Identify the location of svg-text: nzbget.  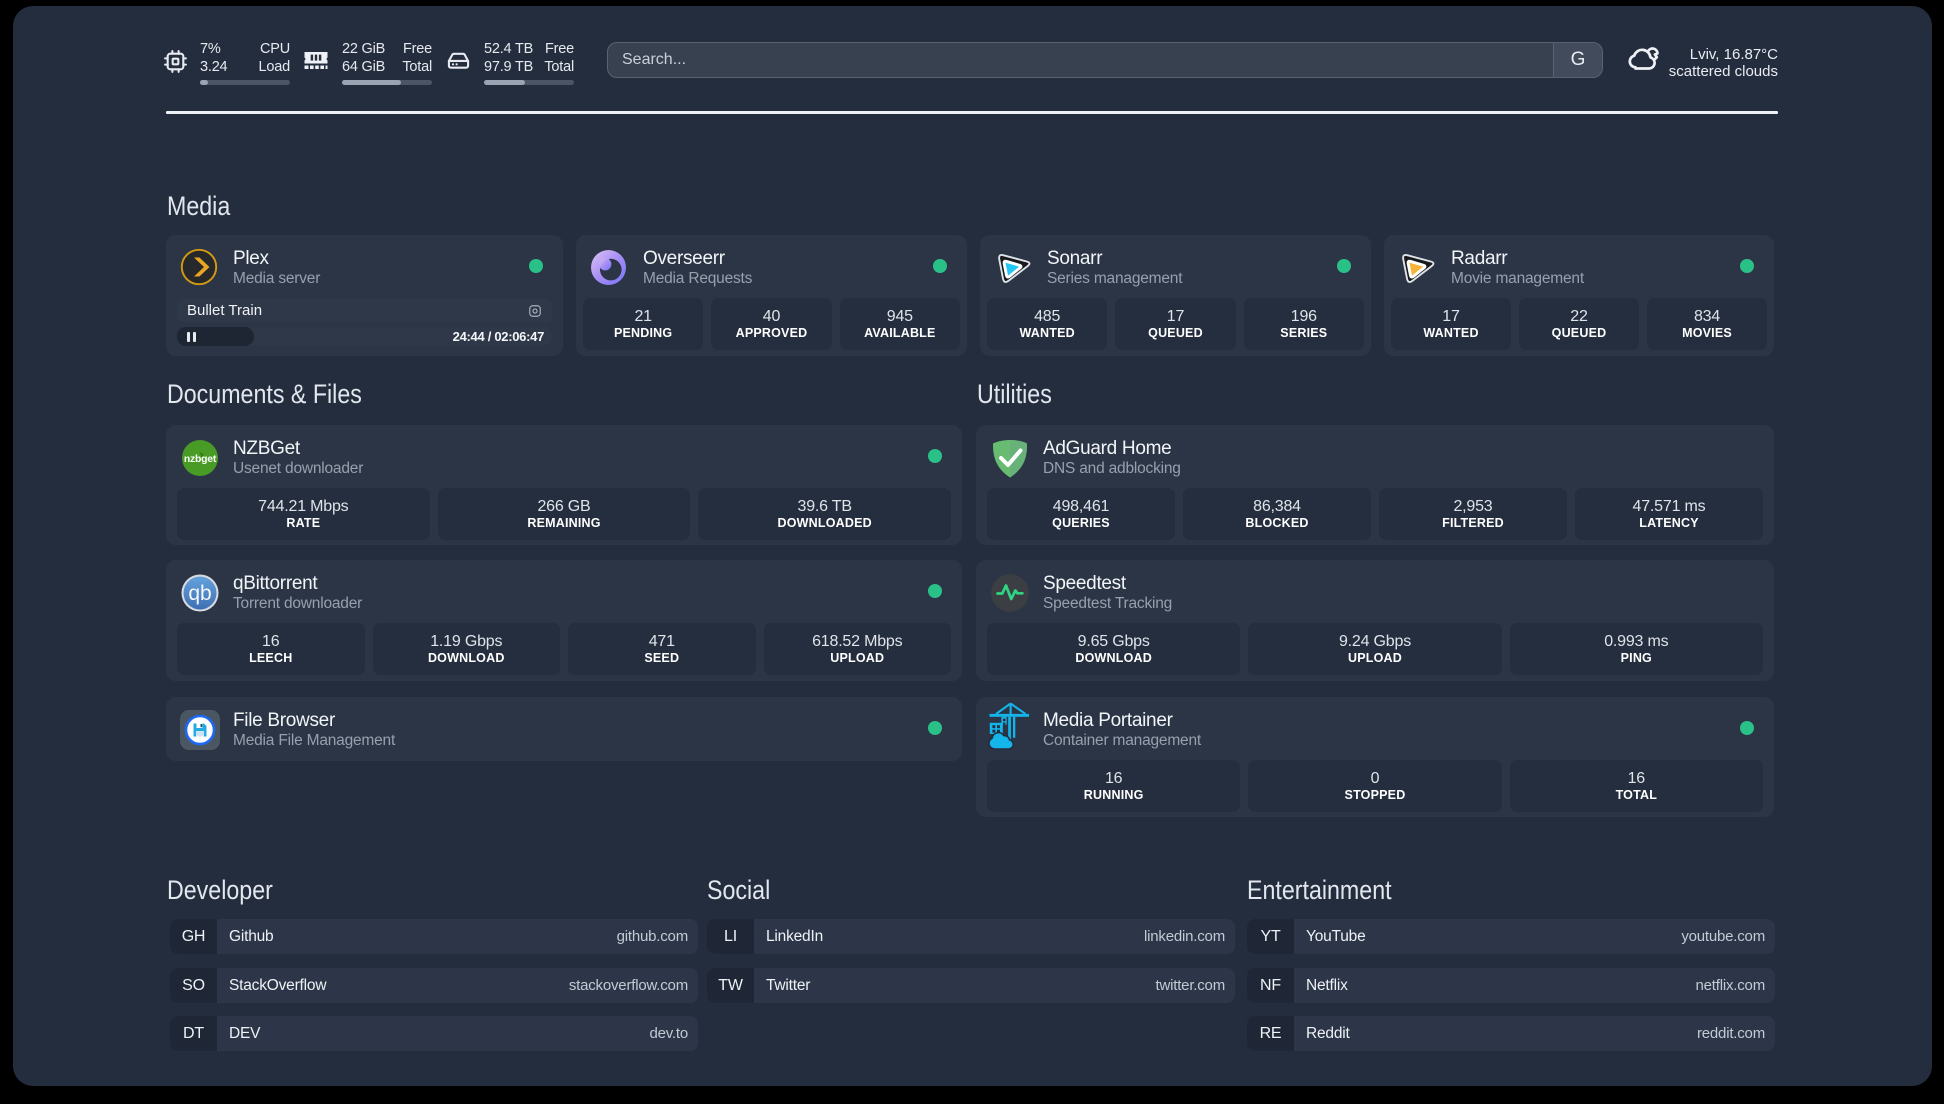
(200, 459).